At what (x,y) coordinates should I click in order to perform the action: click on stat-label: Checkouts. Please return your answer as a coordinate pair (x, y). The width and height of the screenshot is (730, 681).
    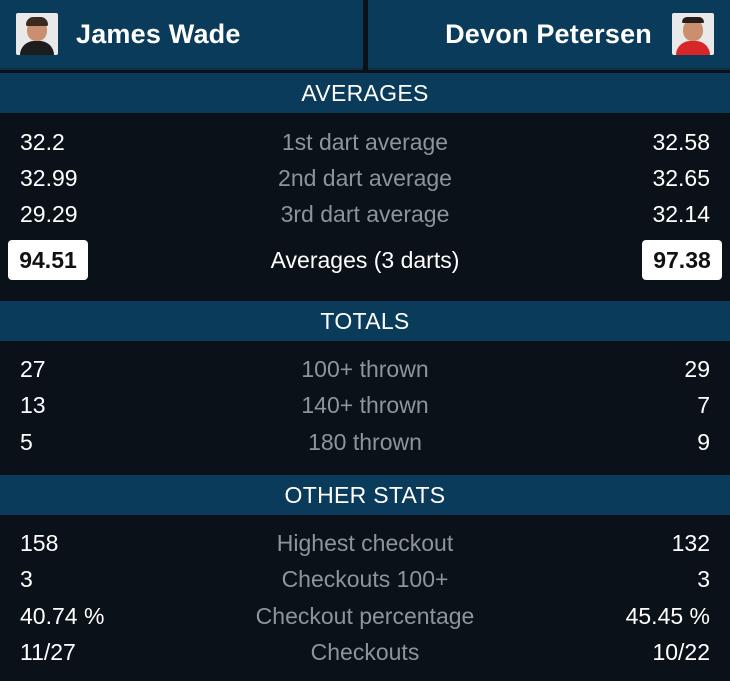
    Looking at the image, I should click on (365, 652).